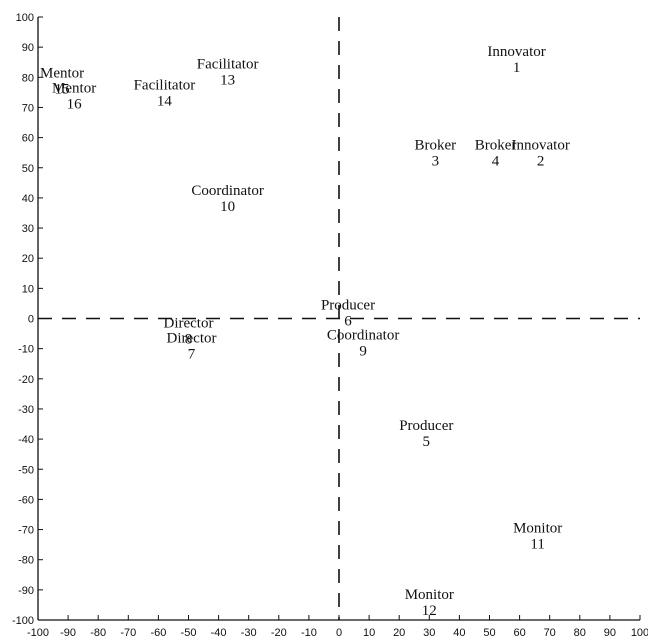 The height and width of the screenshot is (644, 648). I want to click on y-tick-label: -80, so click(26, 561).